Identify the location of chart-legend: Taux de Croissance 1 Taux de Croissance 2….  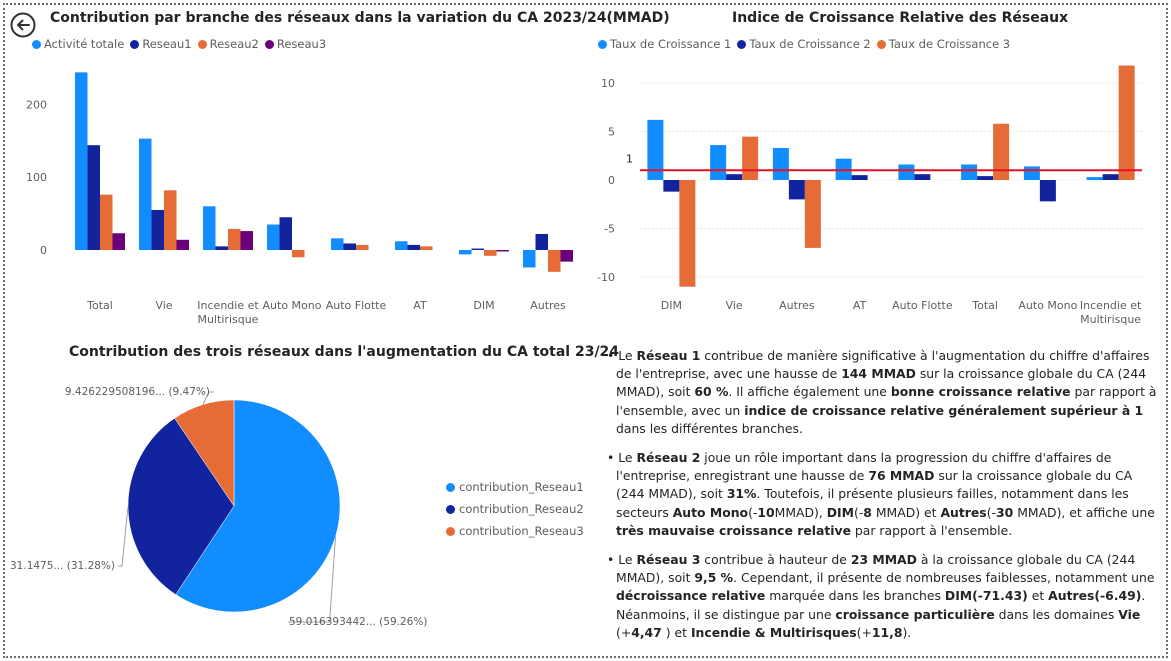
(807, 44).